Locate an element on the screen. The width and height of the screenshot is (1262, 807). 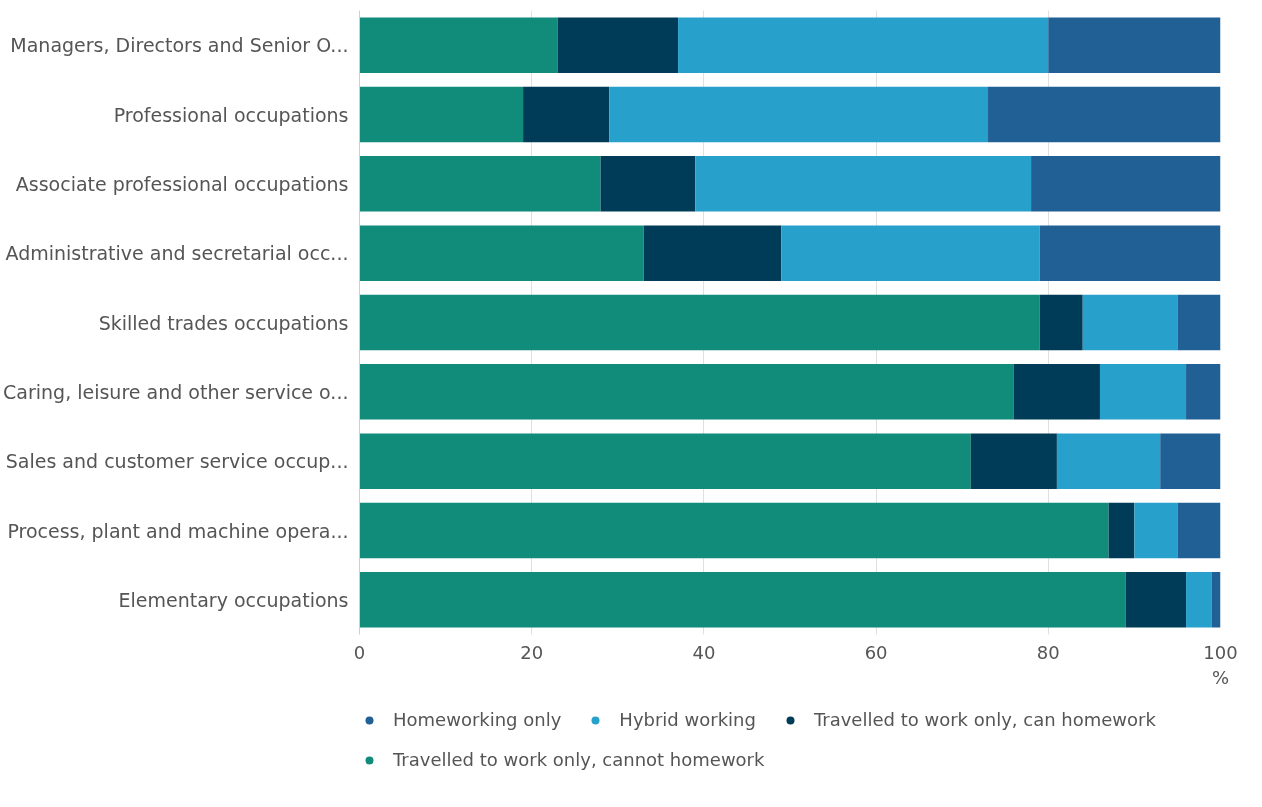
x-tick-label: 0 is located at coordinates (359, 652).